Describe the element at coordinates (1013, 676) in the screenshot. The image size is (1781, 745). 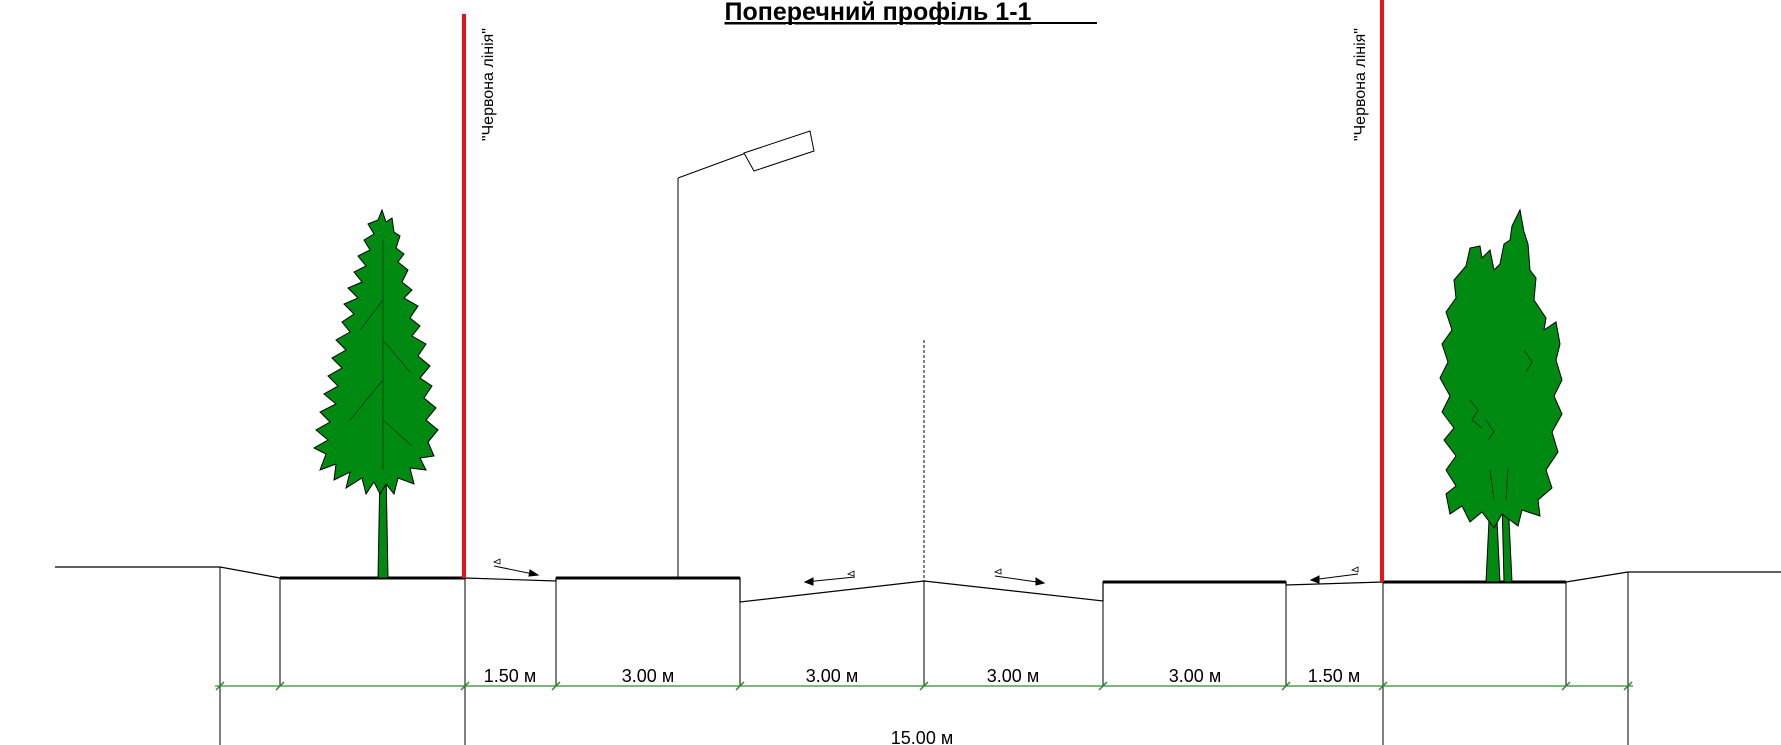
I see `dim-lane-right: 3.00 м` at that location.